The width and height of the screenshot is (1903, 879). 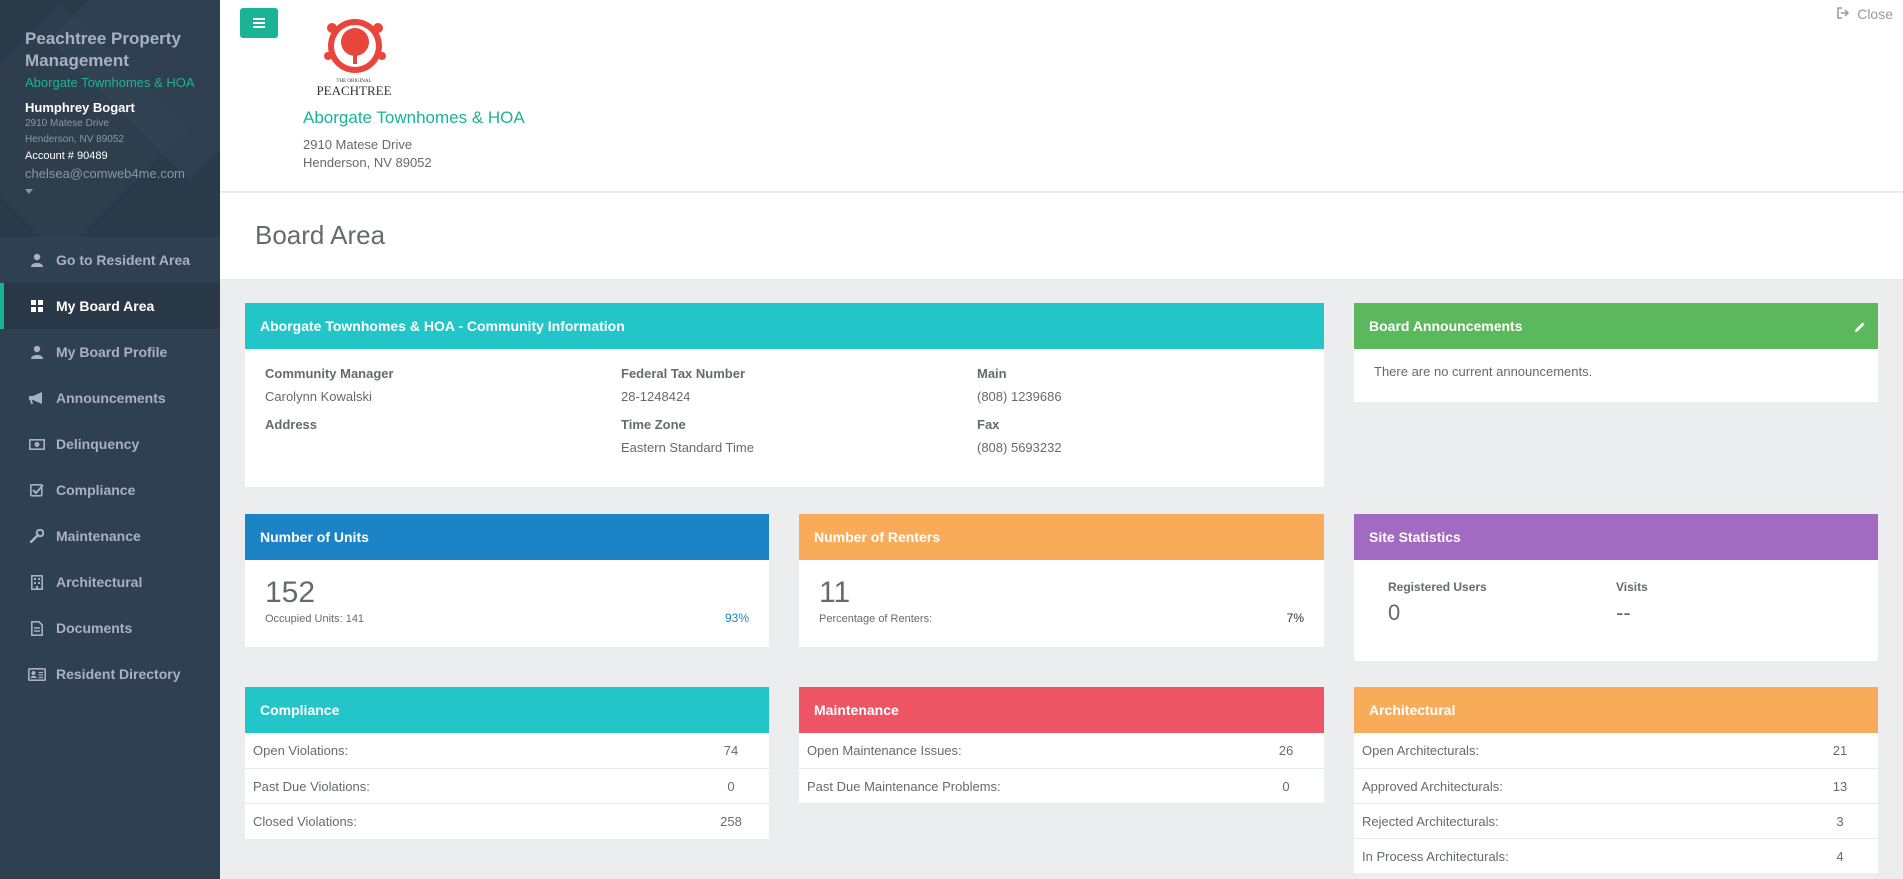 I want to click on fax-value: (808) 5693232, so click(x=1019, y=447).